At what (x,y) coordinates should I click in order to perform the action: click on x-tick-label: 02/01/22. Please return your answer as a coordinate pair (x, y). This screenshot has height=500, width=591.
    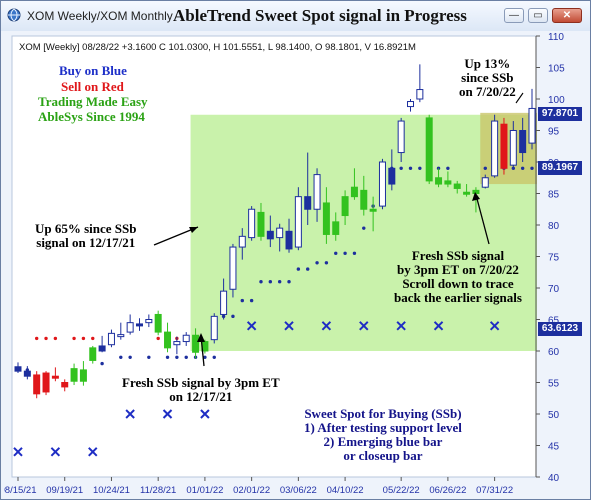
    Looking at the image, I should click on (251, 490).